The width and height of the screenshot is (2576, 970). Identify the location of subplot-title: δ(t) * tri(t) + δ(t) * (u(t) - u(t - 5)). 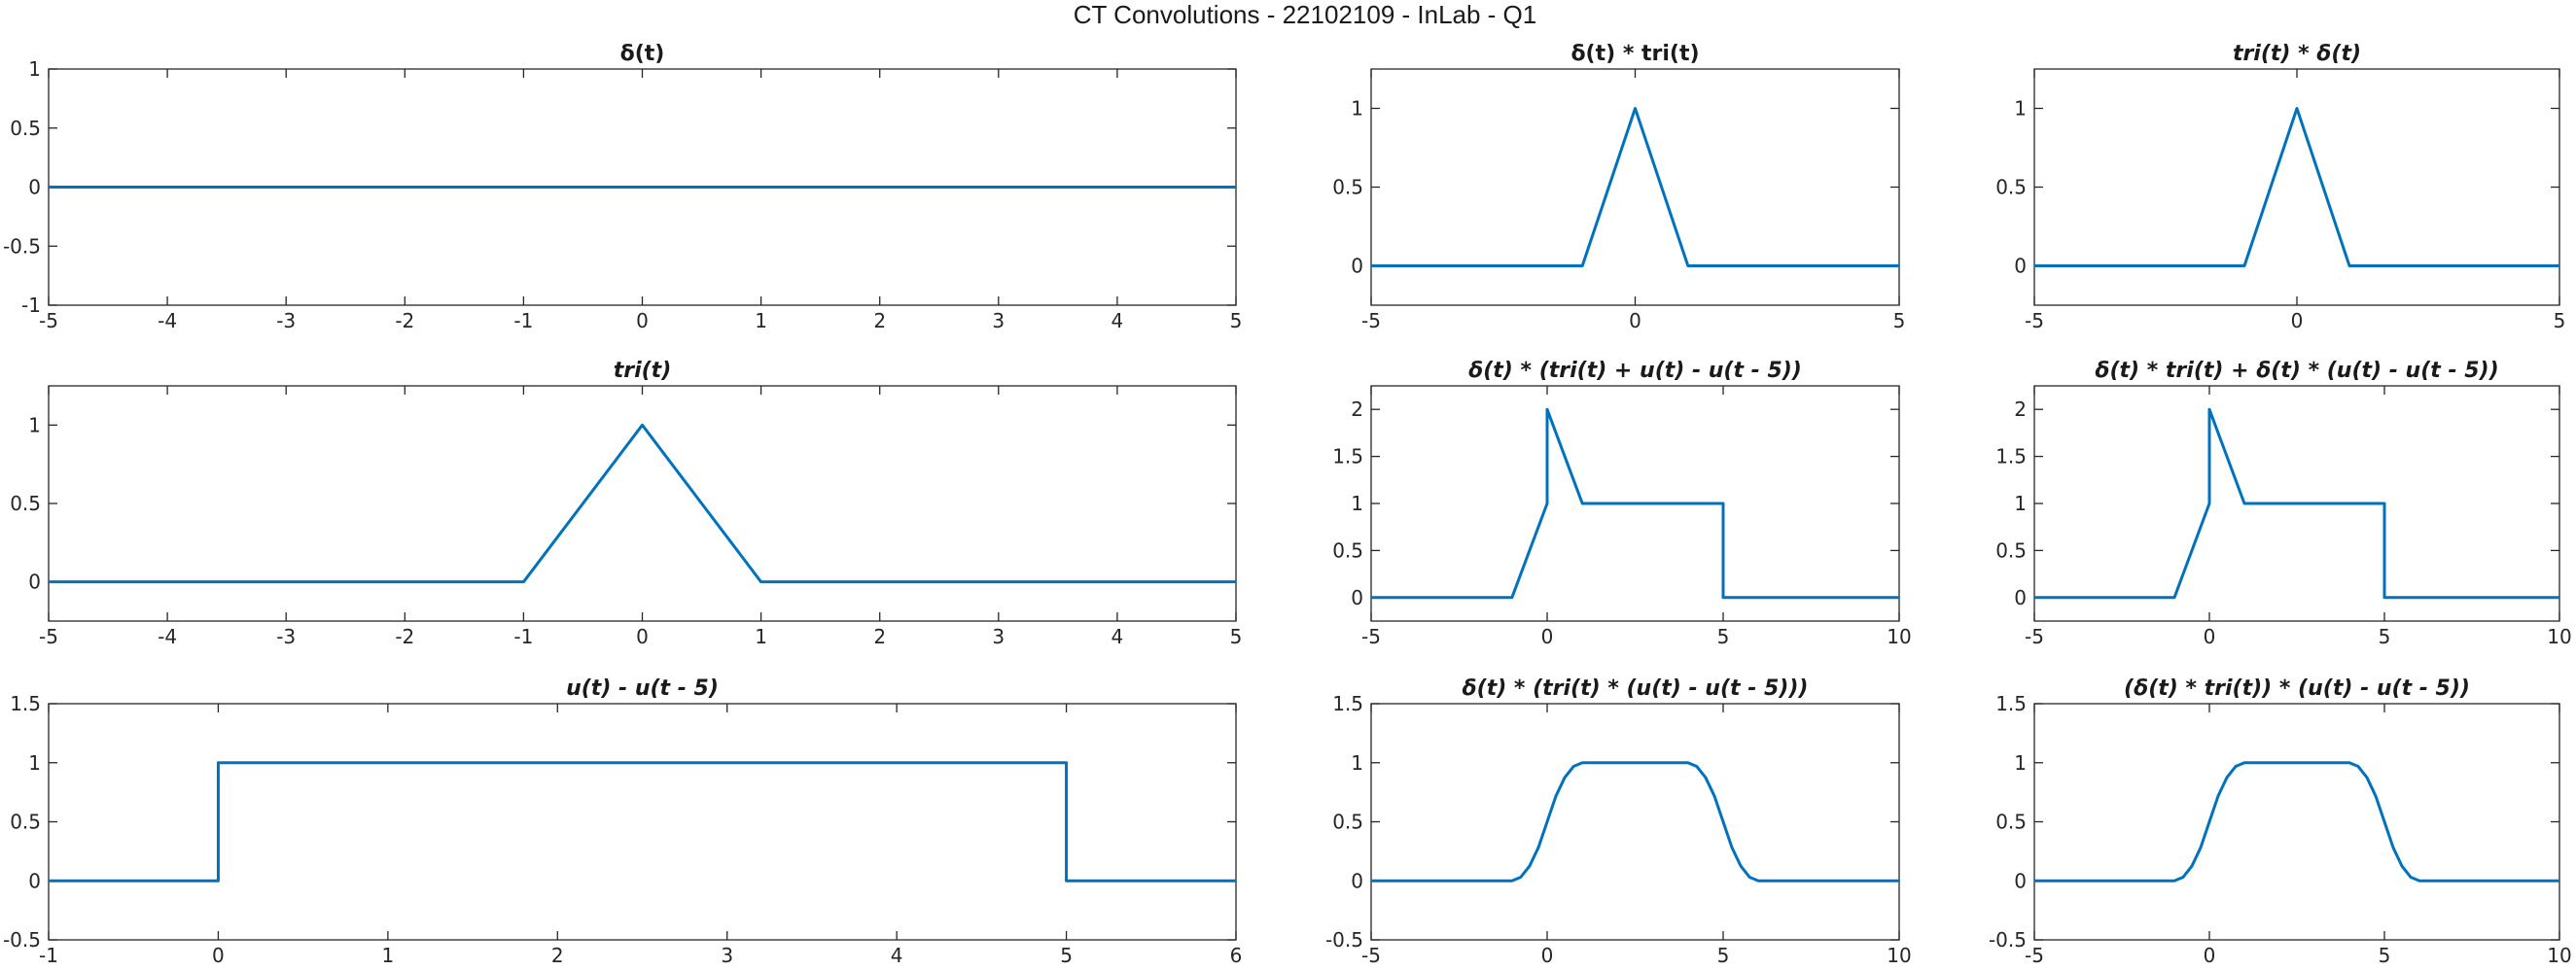
(2297, 371).